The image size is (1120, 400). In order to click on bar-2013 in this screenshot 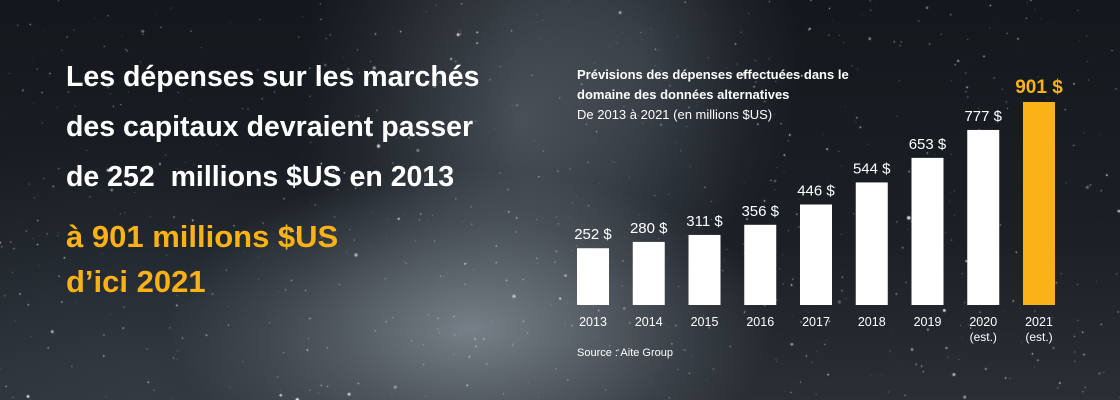, I will do `click(593, 276)`.